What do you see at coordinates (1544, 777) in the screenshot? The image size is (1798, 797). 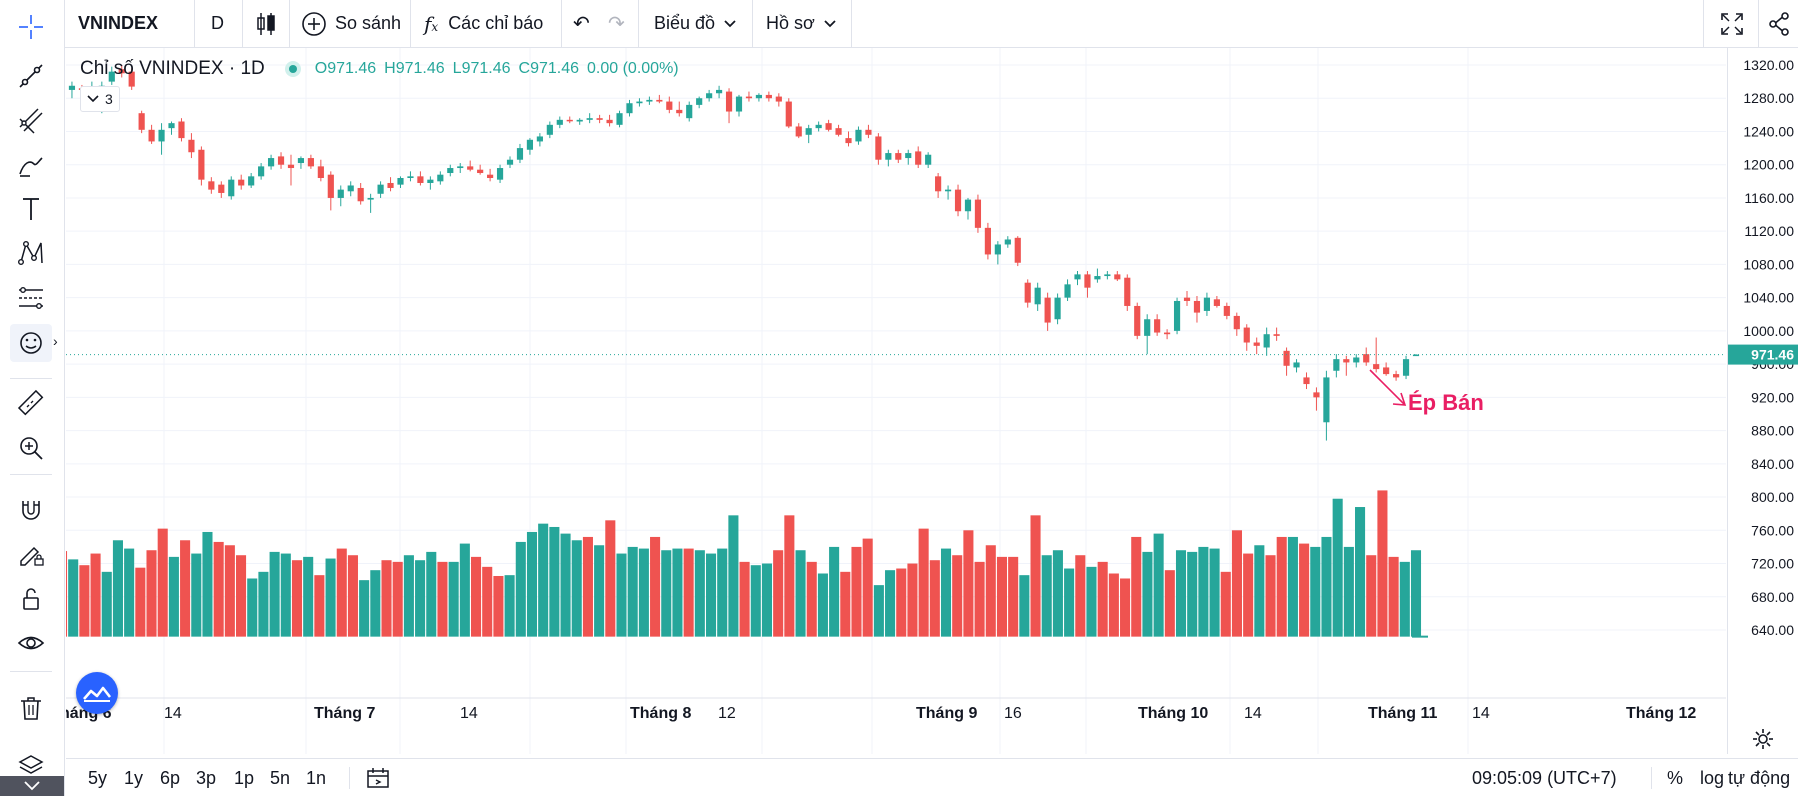 I see `clock-display: 09:05:09 (UTC+7)` at bounding box center [1544, 777].